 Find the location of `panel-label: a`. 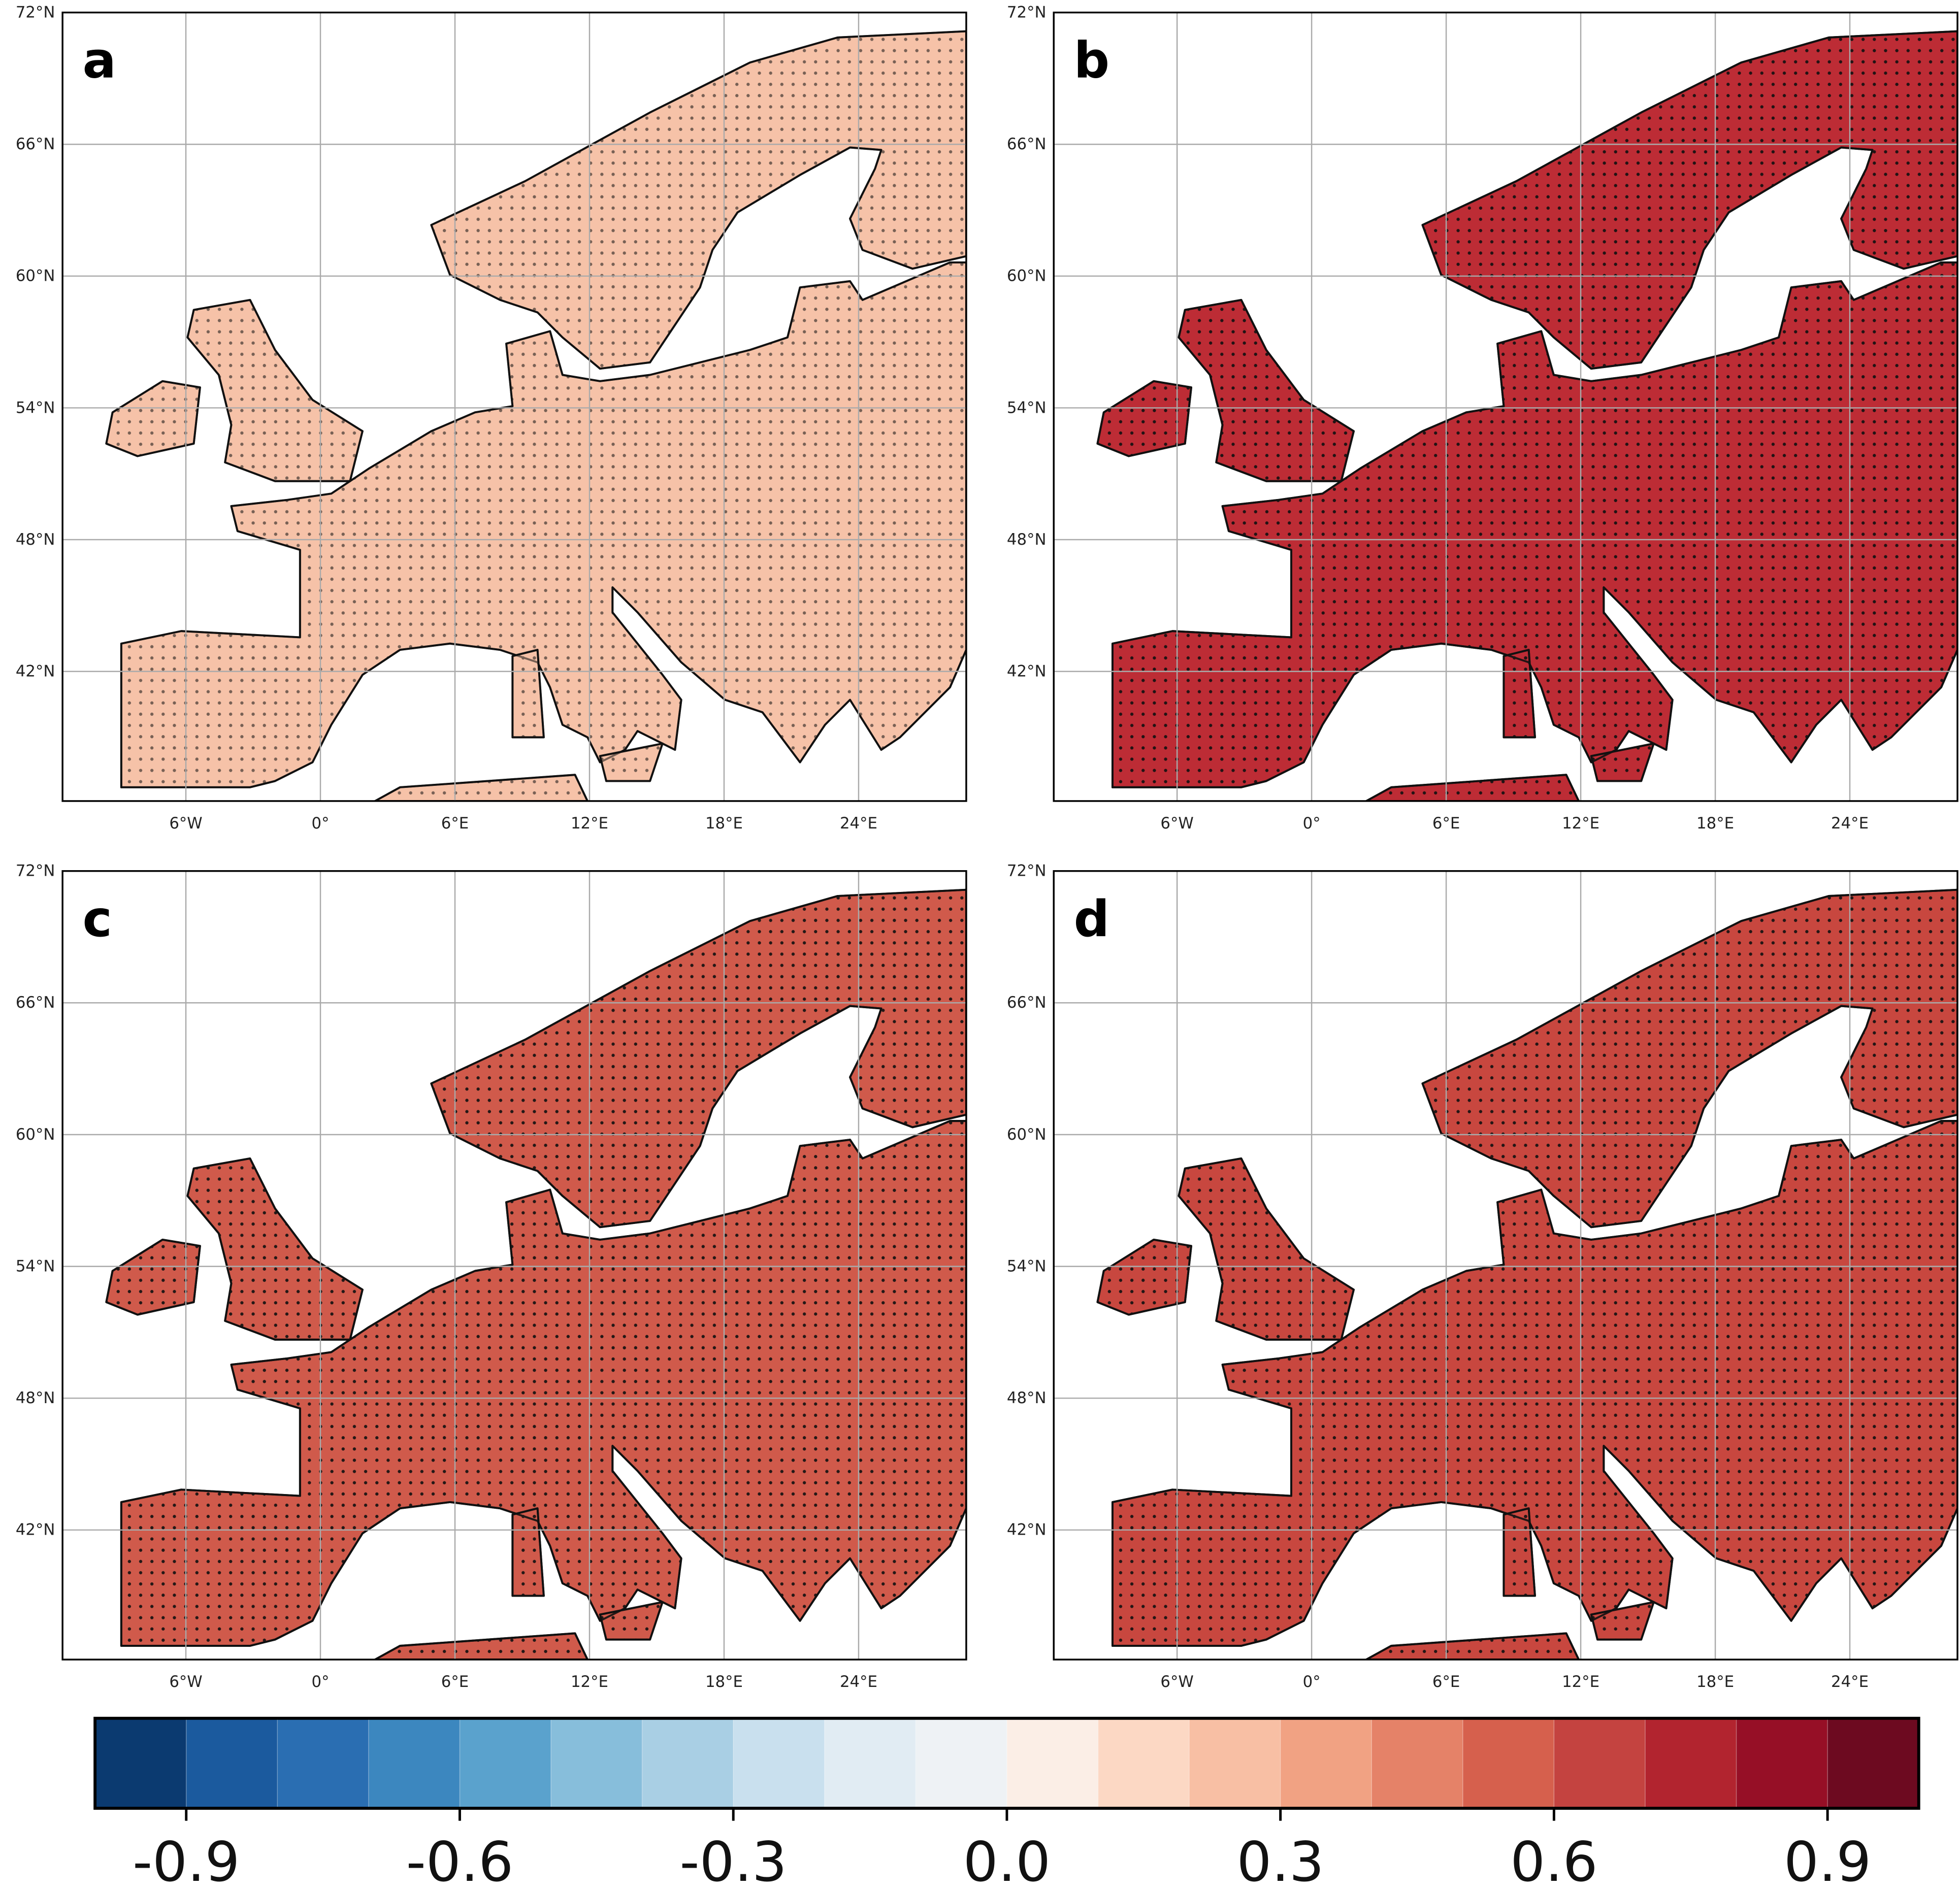

panel-label: a is located at coordinates (100, 61).